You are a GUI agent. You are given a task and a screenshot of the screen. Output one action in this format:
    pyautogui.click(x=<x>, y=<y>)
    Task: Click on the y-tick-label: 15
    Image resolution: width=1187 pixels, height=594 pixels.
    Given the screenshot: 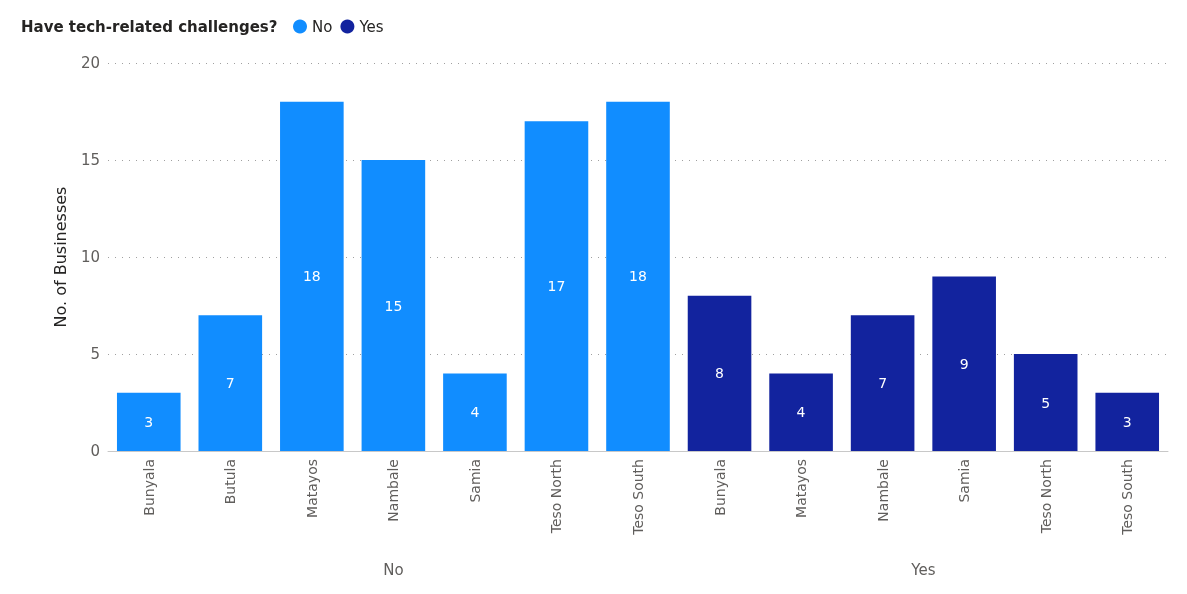 What is the action you would take?
    pyautogui.click(x=90, y=160)
    